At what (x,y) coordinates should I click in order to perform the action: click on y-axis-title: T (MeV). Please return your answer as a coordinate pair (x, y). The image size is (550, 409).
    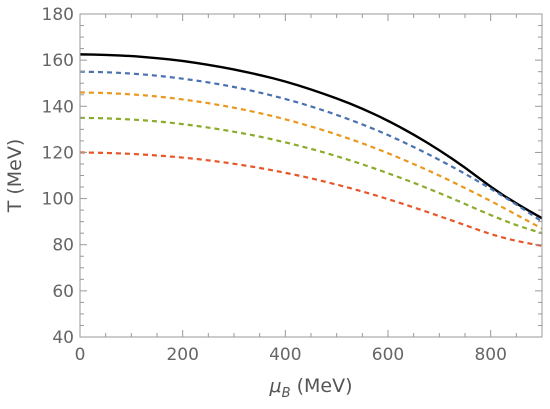
    Looking at the image, I should click on (15, 176).